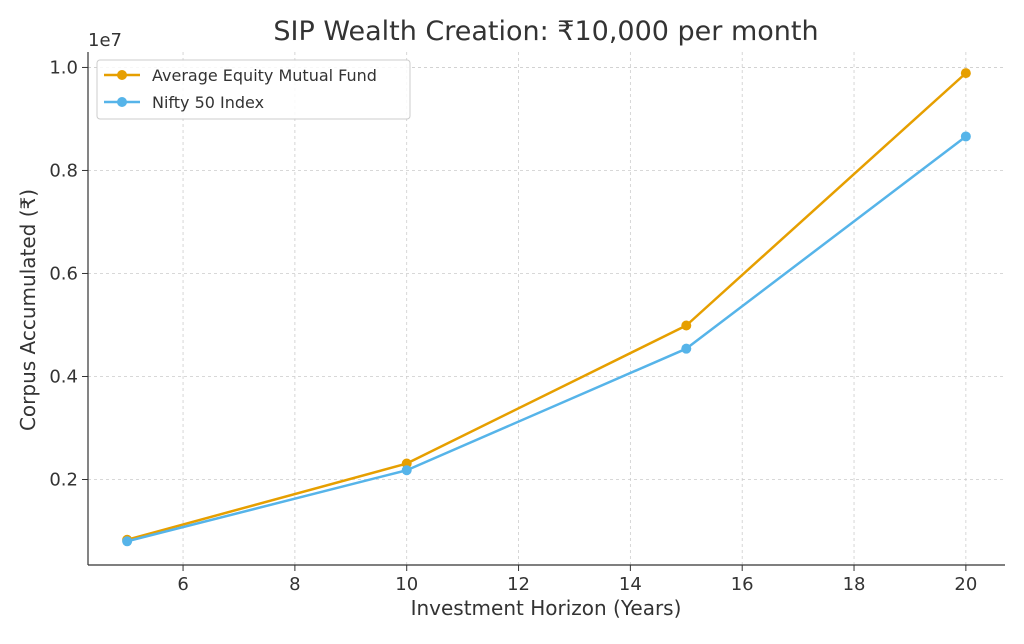 This screenshot has height=644, width=1024. I want to click on y-axis-label: Corpus Accumulated (₹), so click(28, 310).